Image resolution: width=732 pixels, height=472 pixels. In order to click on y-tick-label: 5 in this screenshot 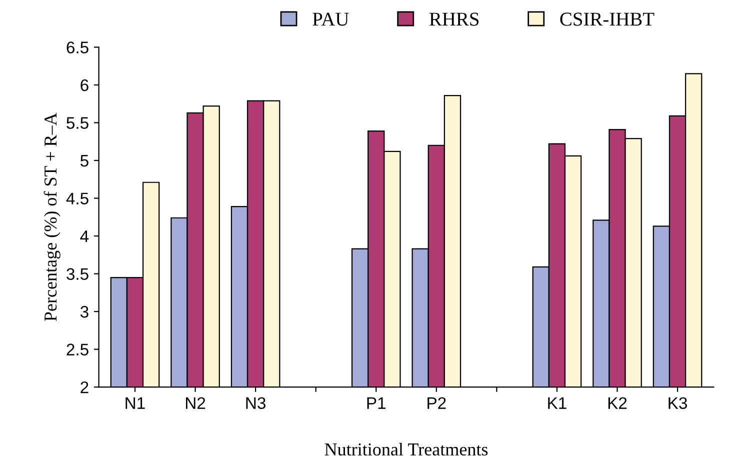, I will do `click(84, 161)`.